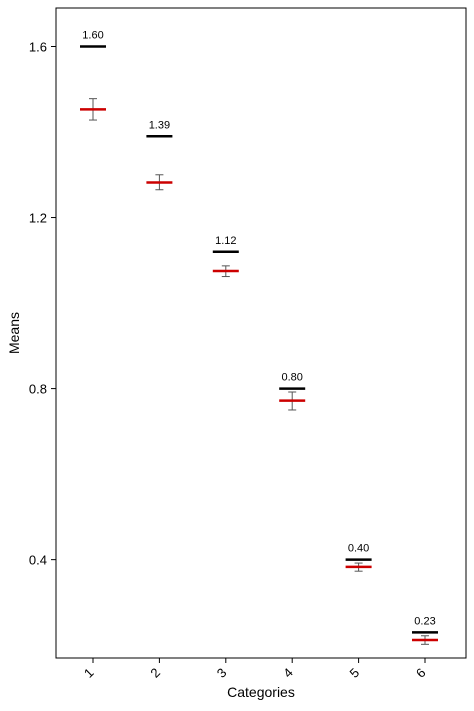 The width and height of the screenshot is (474, 711). I want to click on x-axis-title: Categories, so click(261, 692).